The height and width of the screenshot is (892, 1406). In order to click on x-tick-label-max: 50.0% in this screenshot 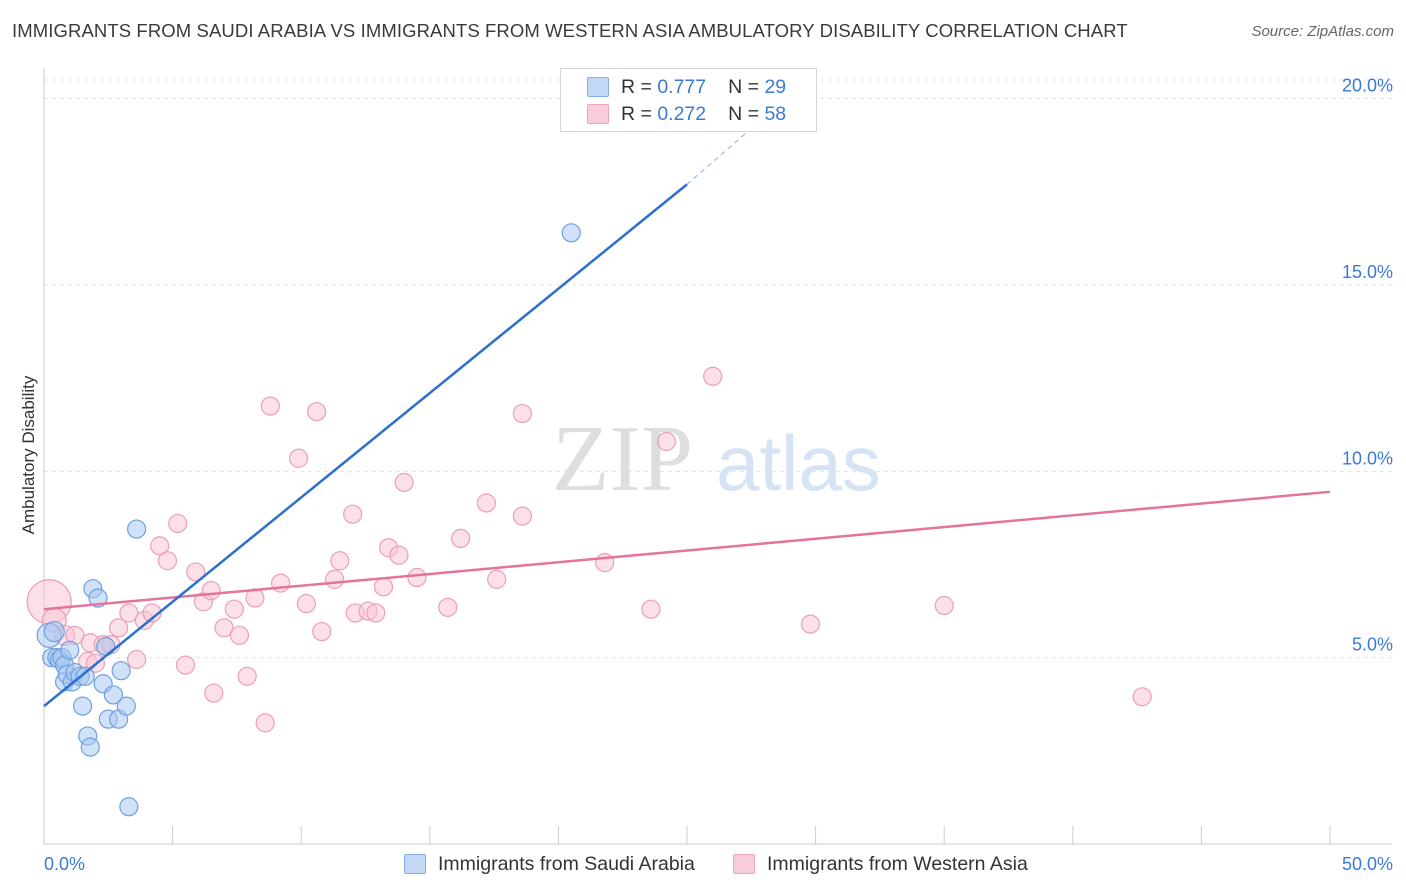, I will do `click(1367, 864)`.